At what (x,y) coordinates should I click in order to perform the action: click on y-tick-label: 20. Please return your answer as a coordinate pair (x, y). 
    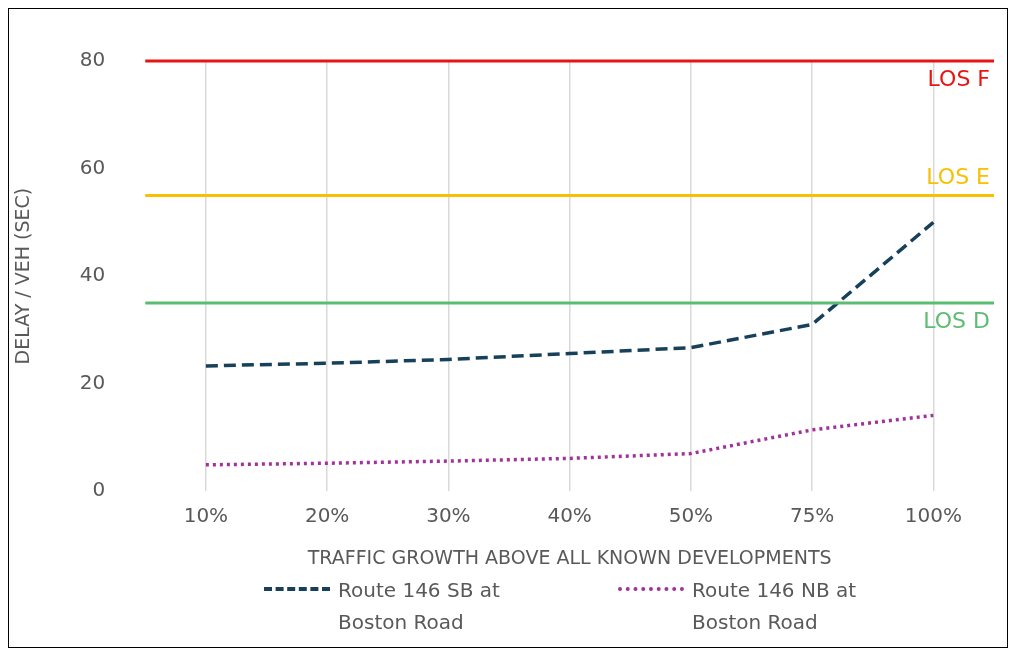
    Looking at the image, I should click on (92, 381).